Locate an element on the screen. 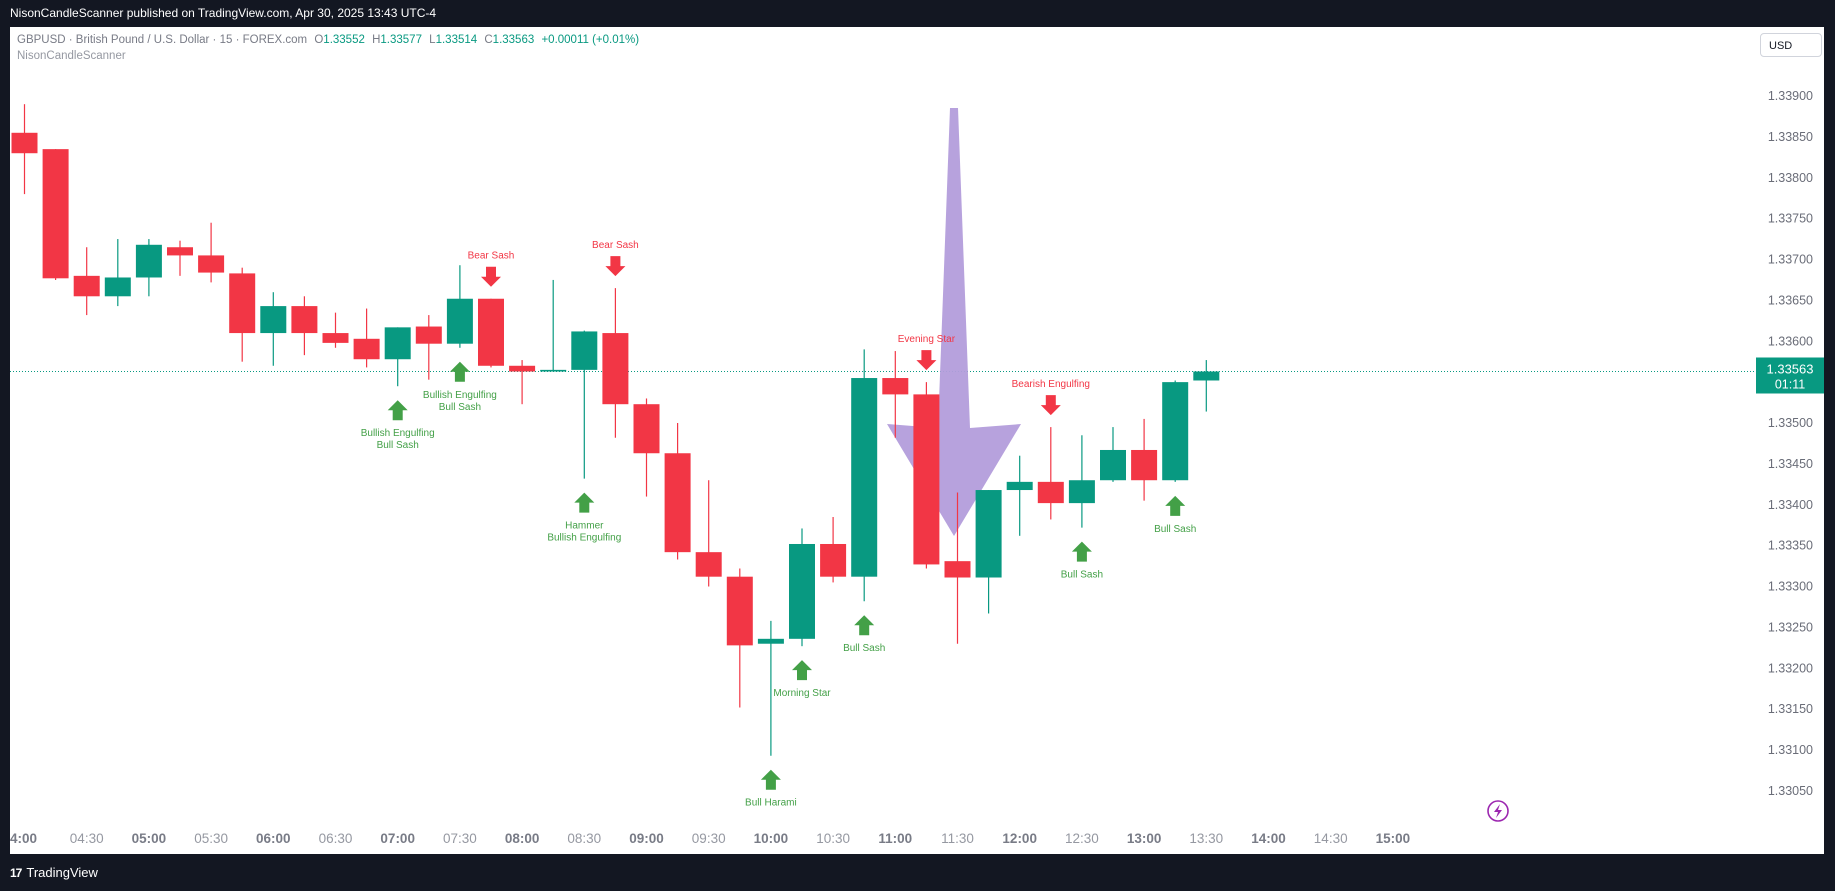 This screenshot has width=1835, height=891. x-tick-label: 05:30 is located at coordinates (211, 838).